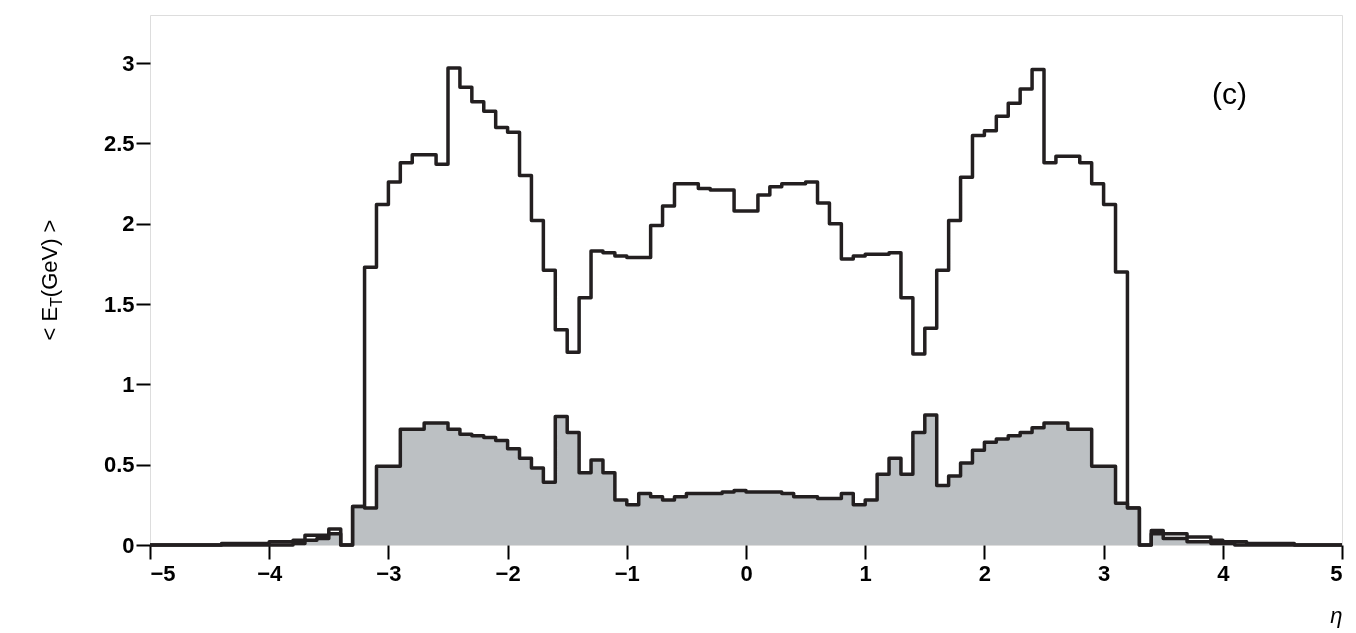 Image resolution: width=1356 pixels, height=633 pixels. What do you see at coordinates (508, 573) in the screenshot?
I see `x-tick-label: −2` at bounding box center [508, 573].